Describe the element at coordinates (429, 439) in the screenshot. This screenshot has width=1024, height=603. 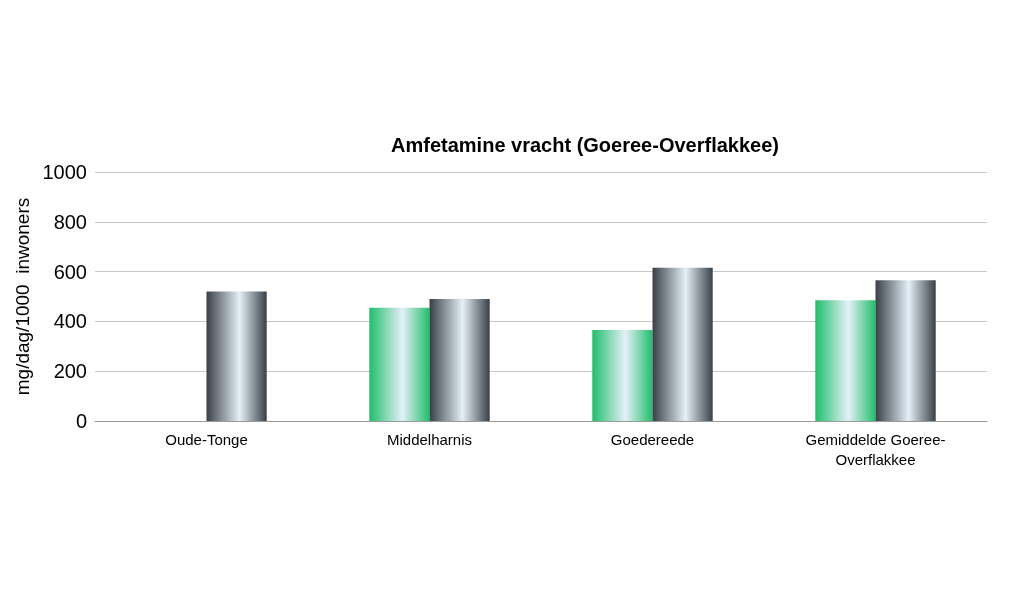
I see `x-tick-label: Middelharnis` at that location.